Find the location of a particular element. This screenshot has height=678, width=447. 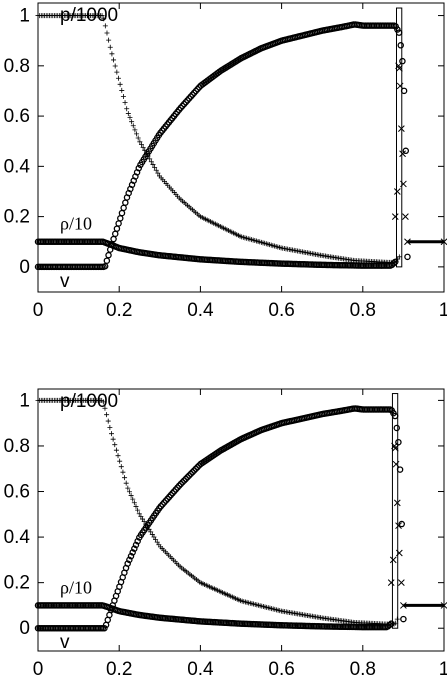

series-shock is located at coordinates (419, 154).